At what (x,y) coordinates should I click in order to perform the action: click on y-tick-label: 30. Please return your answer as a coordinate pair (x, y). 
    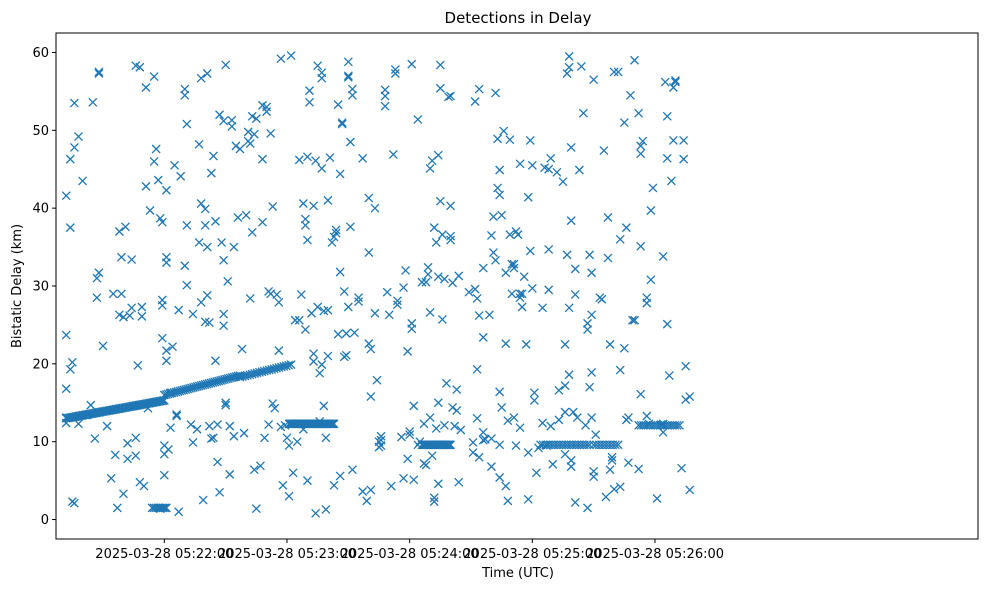
    Looking at the image, I should click on (40, 287).